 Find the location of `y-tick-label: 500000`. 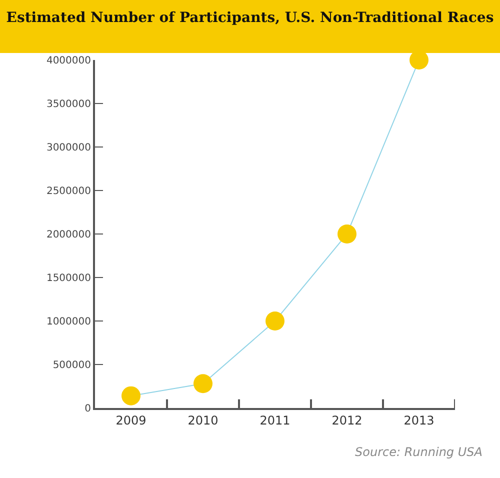

y-tick-label: 500000 is located at coordinates (71, 365).